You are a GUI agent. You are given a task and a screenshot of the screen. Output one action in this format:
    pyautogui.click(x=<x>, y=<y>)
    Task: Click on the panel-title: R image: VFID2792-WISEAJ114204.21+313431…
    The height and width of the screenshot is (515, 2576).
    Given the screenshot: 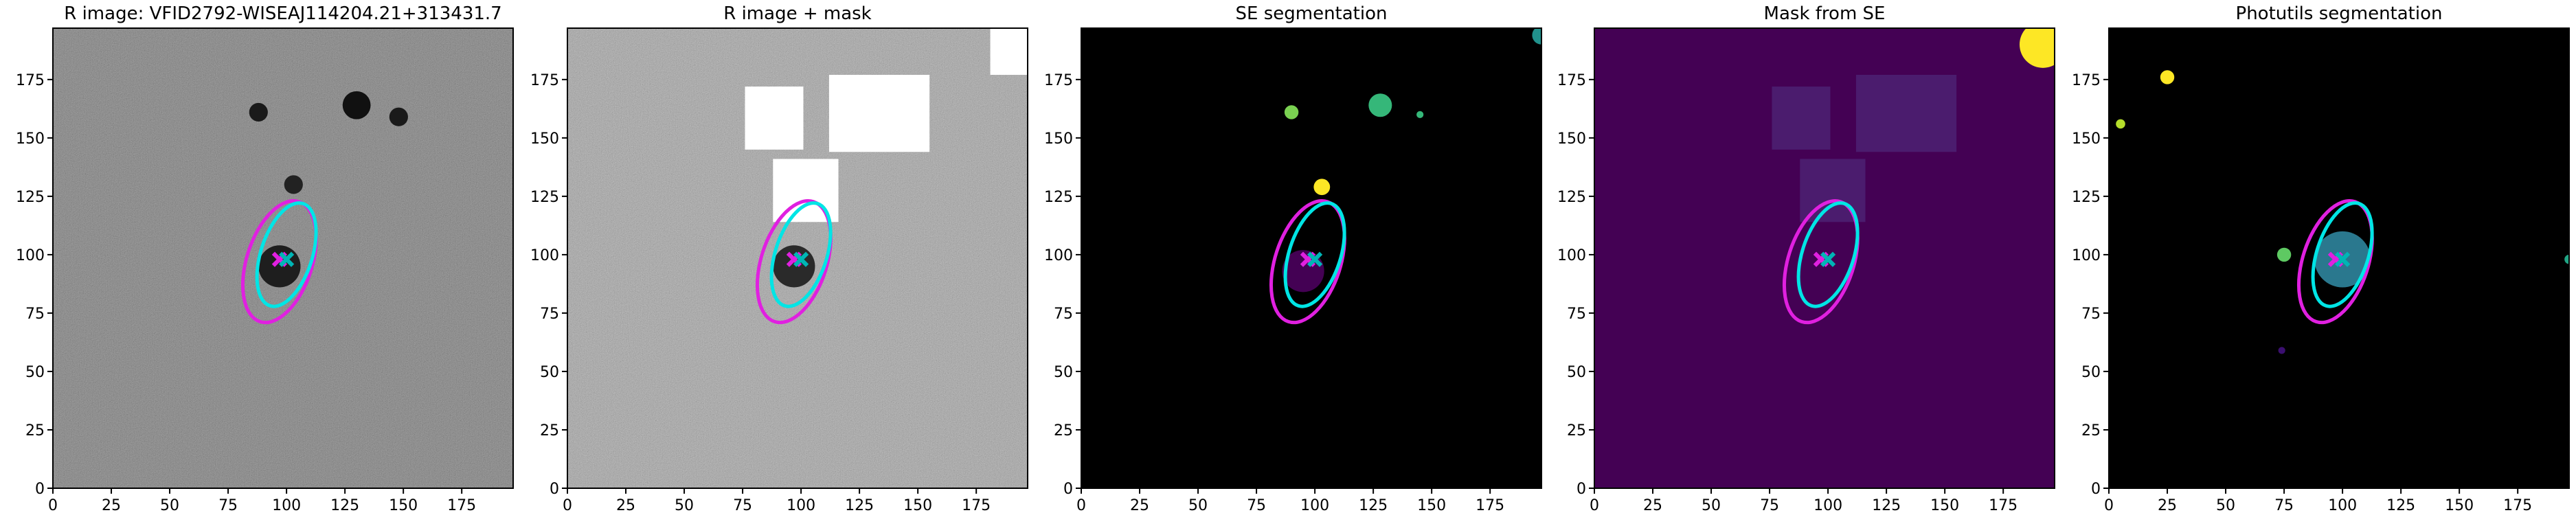 What is the action you would take?
    pyautogui.click(x=282, y=13)
    